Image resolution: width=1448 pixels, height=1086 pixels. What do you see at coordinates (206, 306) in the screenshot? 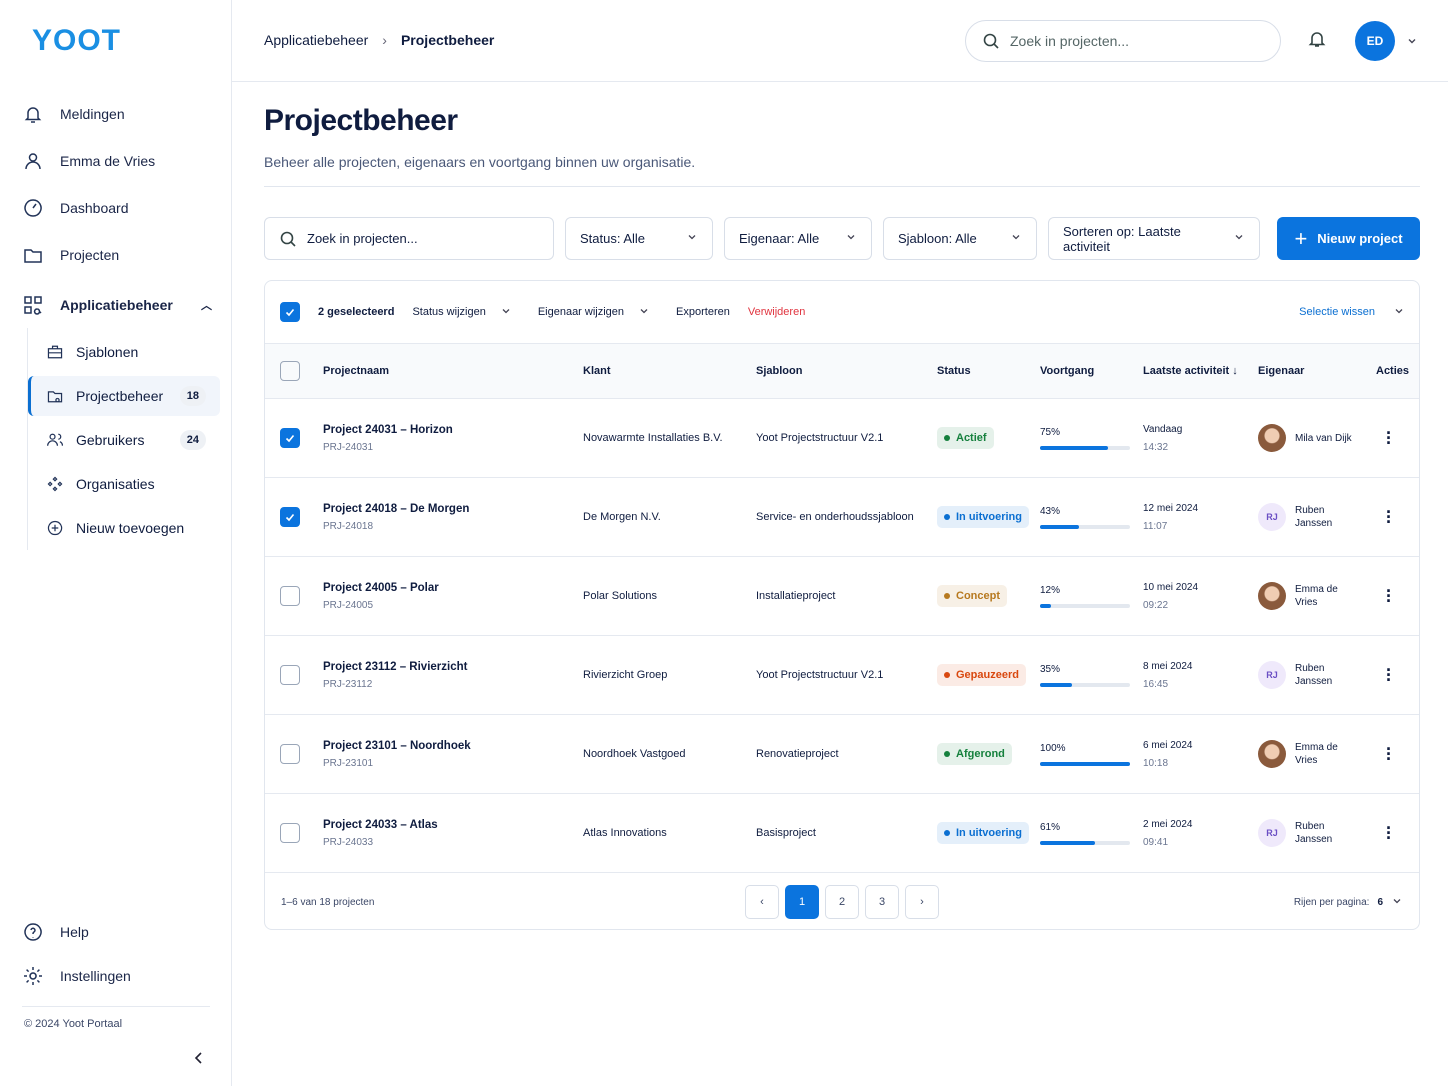
I see `chevron: ︿` at bounding box center [206, 306].